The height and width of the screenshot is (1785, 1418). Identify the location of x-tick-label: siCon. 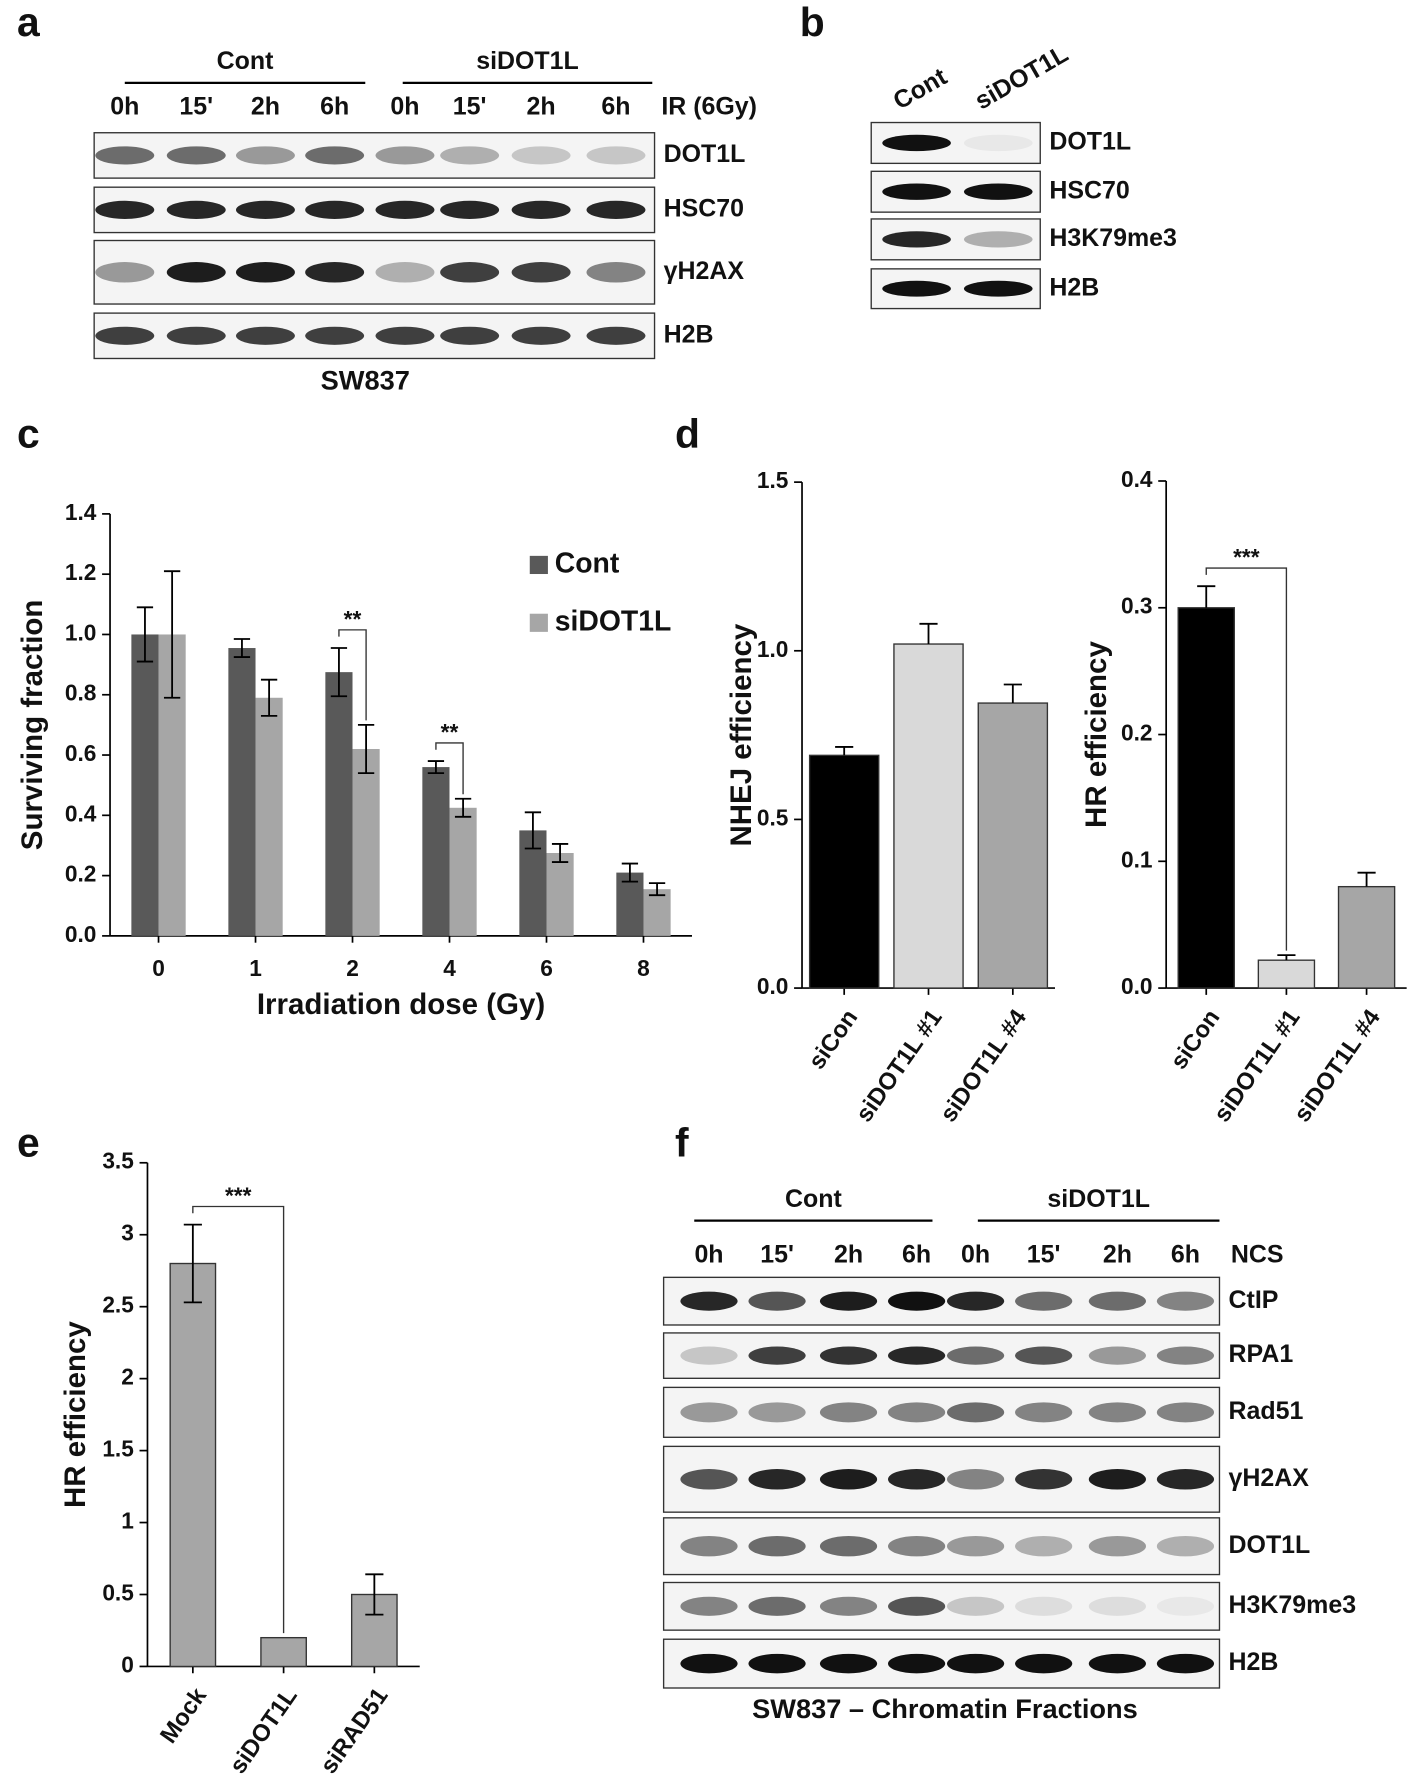
(1195, 1040).